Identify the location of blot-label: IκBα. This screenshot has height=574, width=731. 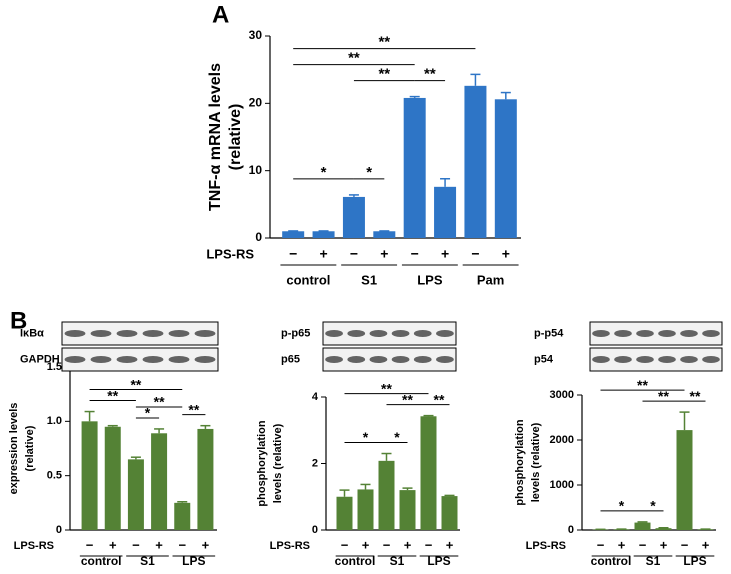
(32, 333).